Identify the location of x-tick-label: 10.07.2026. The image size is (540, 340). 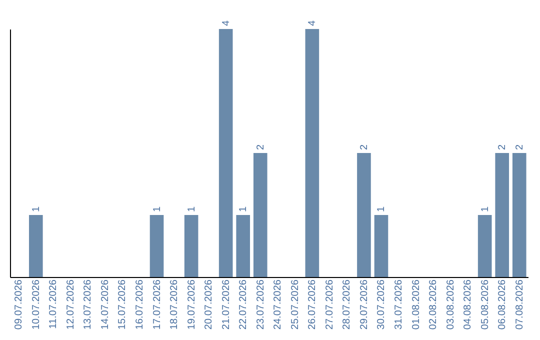
(36, 304).